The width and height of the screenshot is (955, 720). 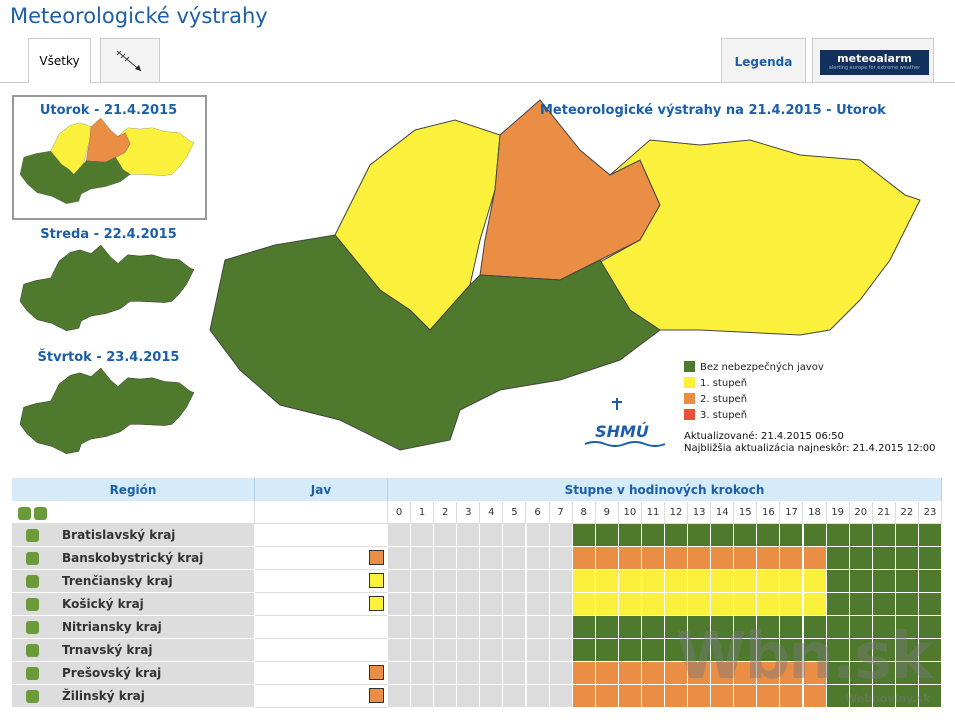 I want to click on collapse-all, so click(x=40, y=513).